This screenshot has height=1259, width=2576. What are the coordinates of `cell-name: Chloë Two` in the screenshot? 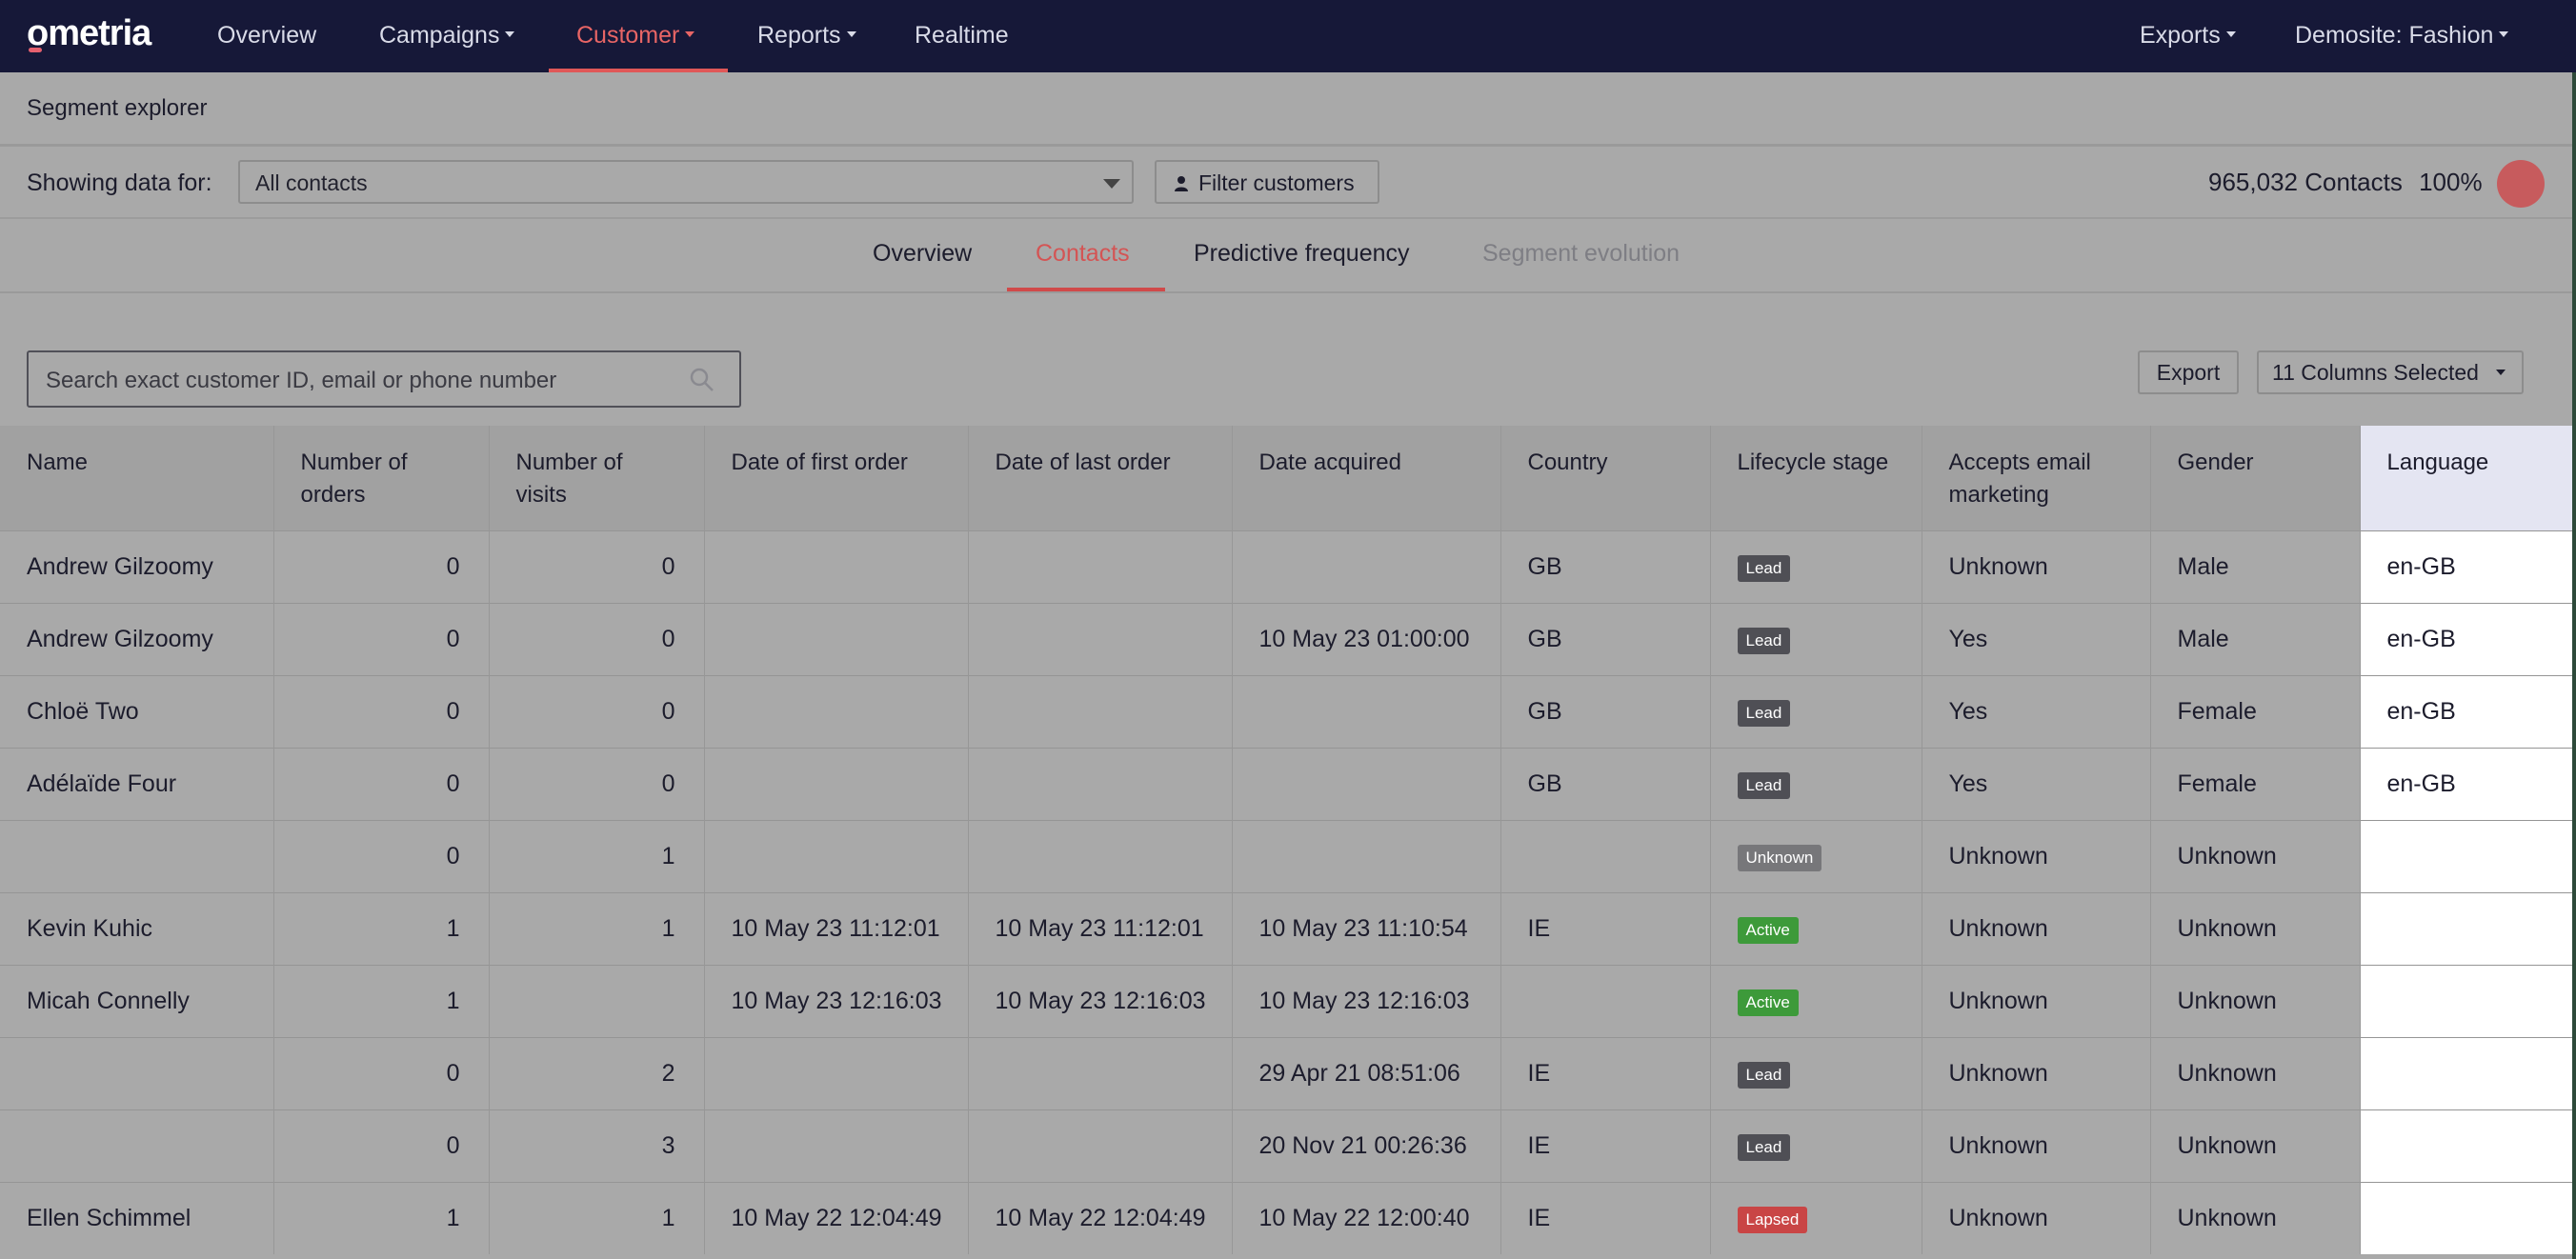 It's located at (137, 711).